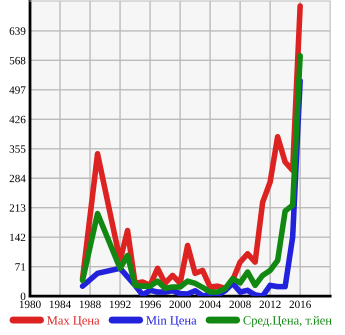 The image size is (345, 335). Describe the element at coordinates (20, 267) in the screenshot. I see `y-tick-label: 71` at that location.